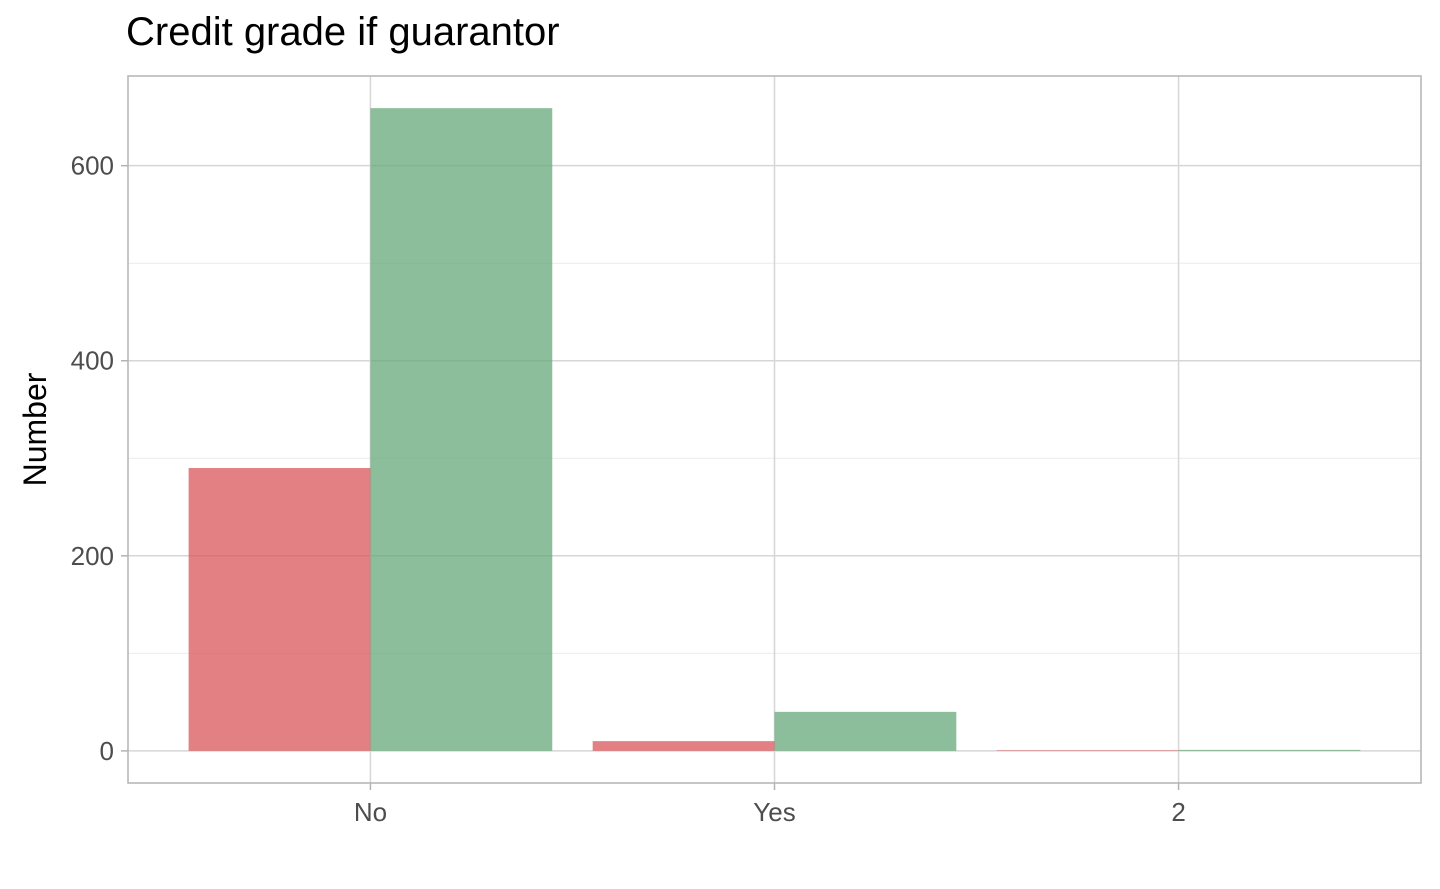 This screenshot has height=889, width=1440. What do you see at coordinates (92, 166) in the screenshot?
I see `y-tick-label: 600` at bounding box center [92, 166].